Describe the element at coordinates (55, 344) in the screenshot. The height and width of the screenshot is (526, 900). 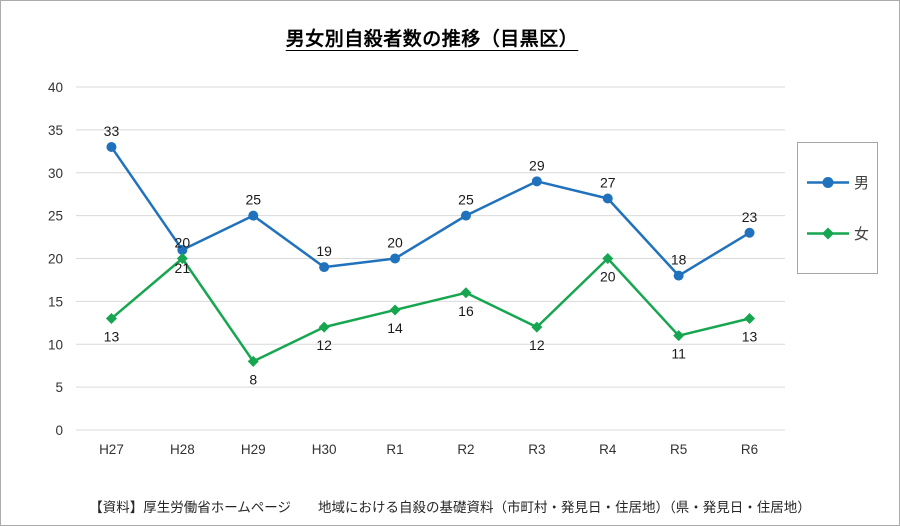
I see `y-tick-label: 10` at that location.